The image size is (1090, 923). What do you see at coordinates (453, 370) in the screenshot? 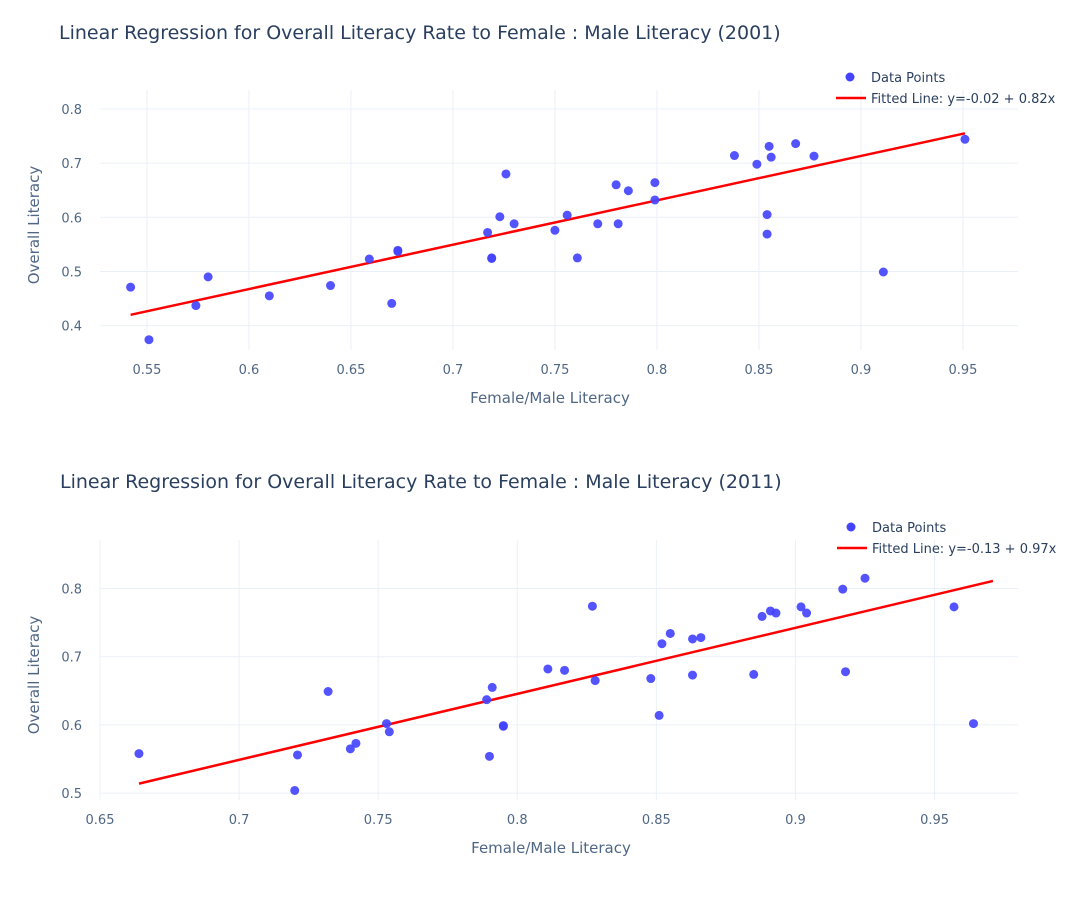
I see `x-tick-label: 0.7` at bounding box center [453, 370].